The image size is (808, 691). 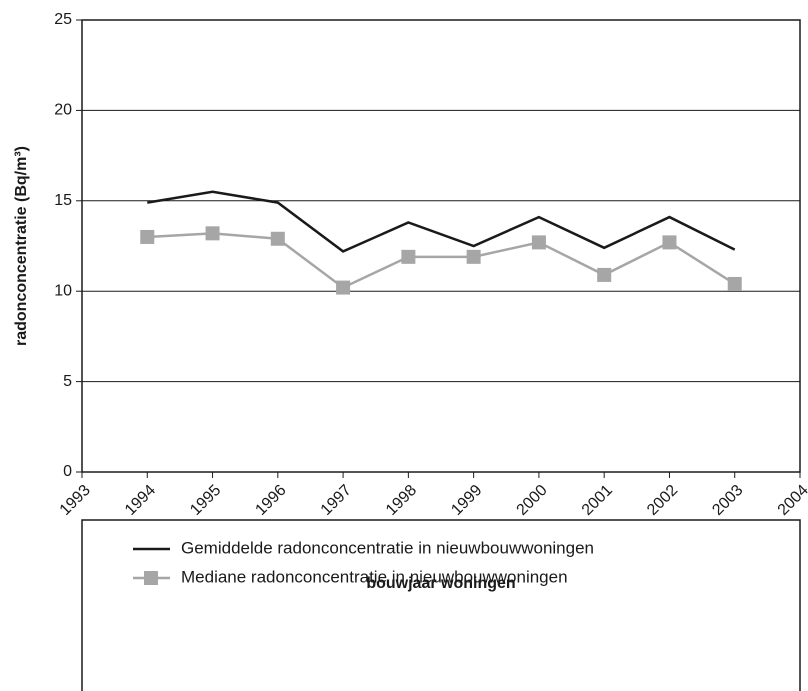 I want to click on legend-marker, so click(x=151, y=578).